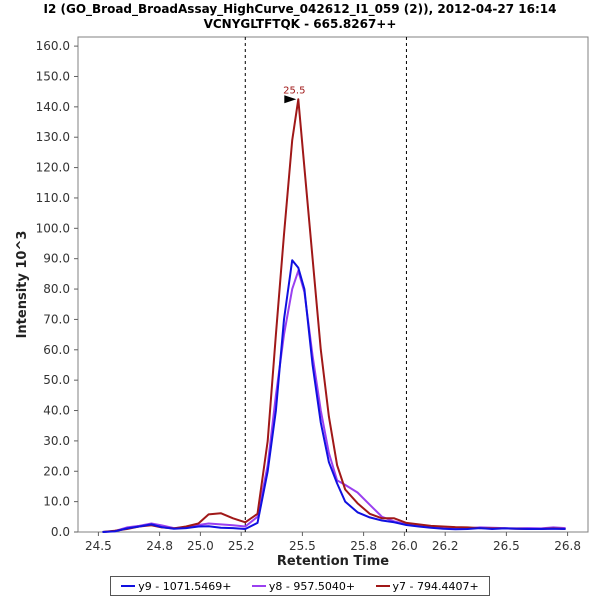  I want to click on legend-item-y9: y9 - 1071.5469+, so click(176, 586).